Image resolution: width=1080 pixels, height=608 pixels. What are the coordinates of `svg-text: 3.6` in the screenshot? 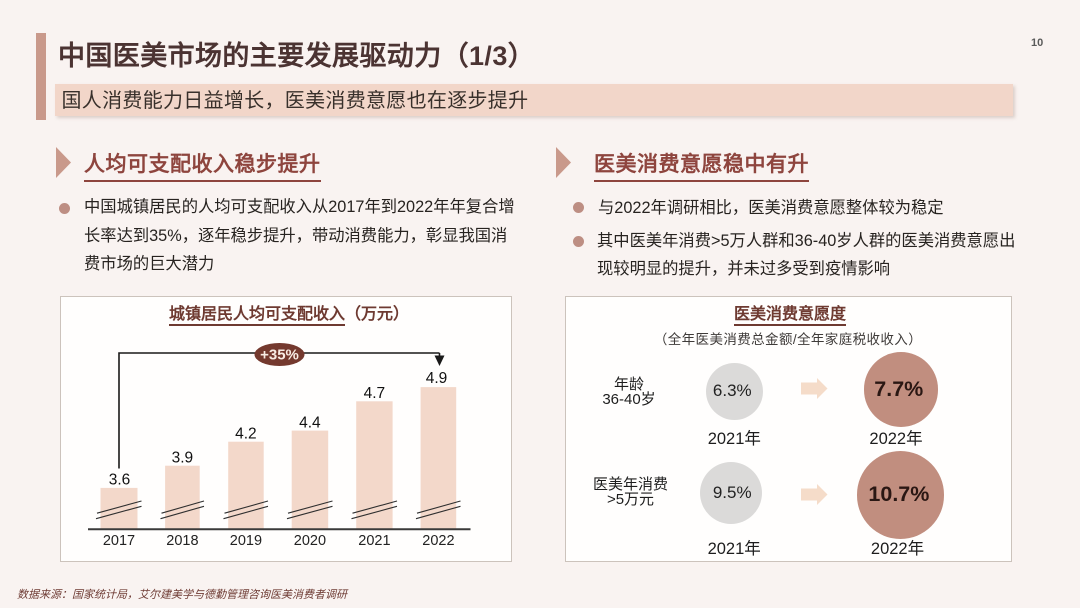 It's located at (119, 479).